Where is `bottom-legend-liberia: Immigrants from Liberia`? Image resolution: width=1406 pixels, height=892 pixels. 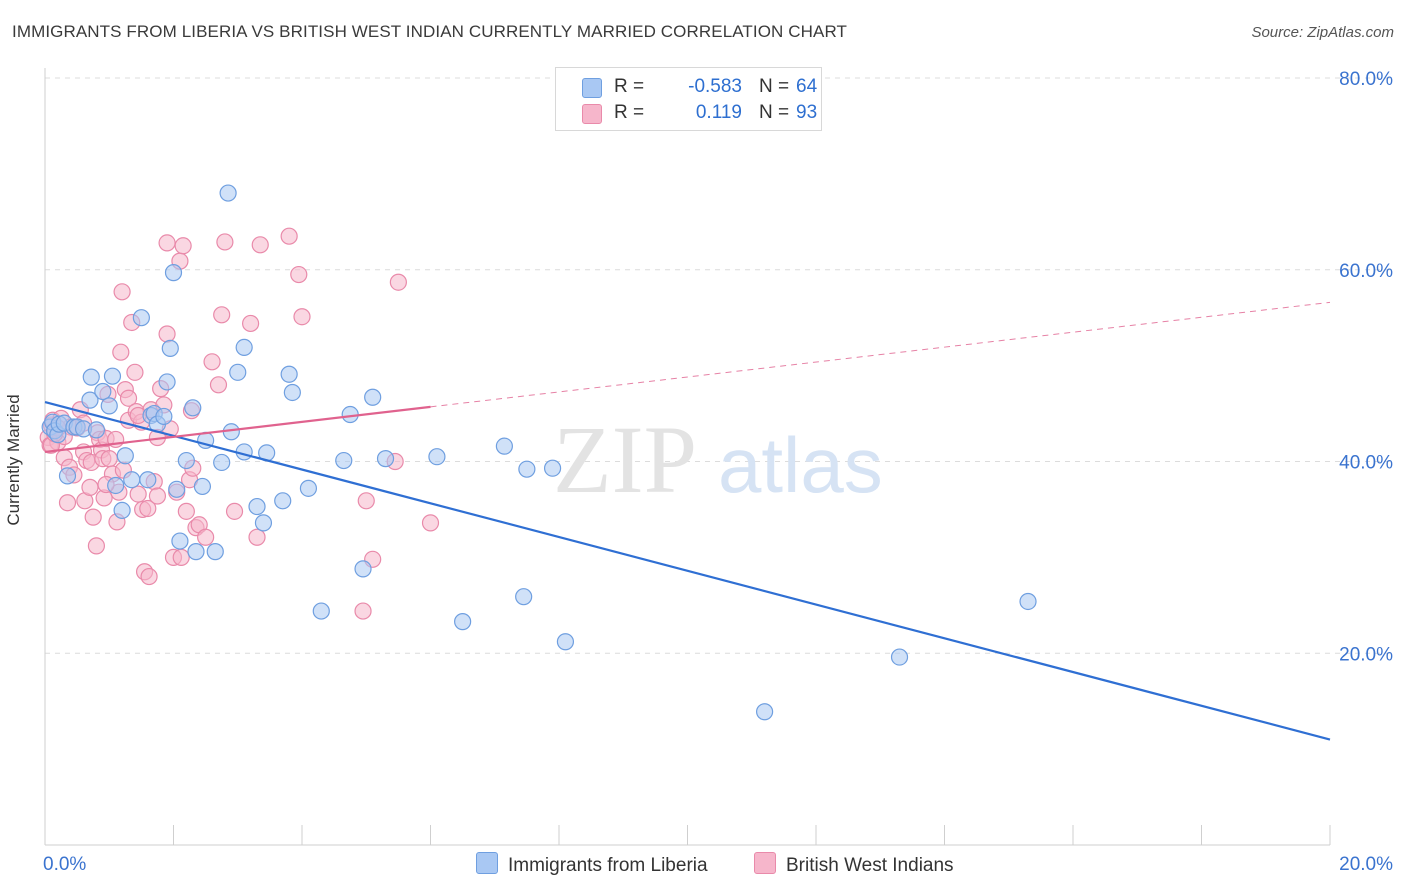 bottom-legend-liberia: Immigrants from Liberia is located at coordinates (592, 864).